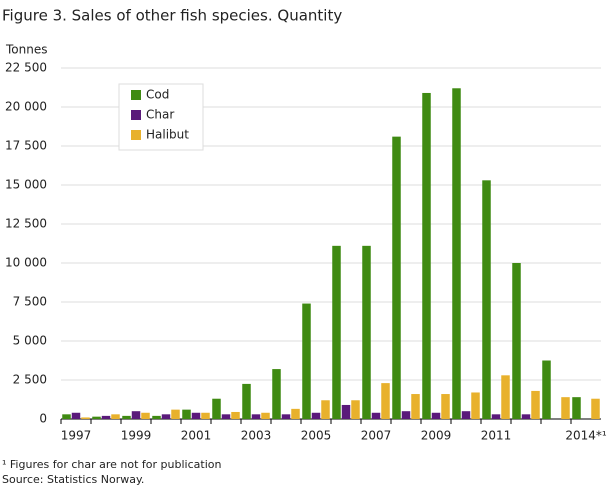  Describe the element at coordinates (157, 95) in the screenshot. I see `legend-label: Cod` at that location.